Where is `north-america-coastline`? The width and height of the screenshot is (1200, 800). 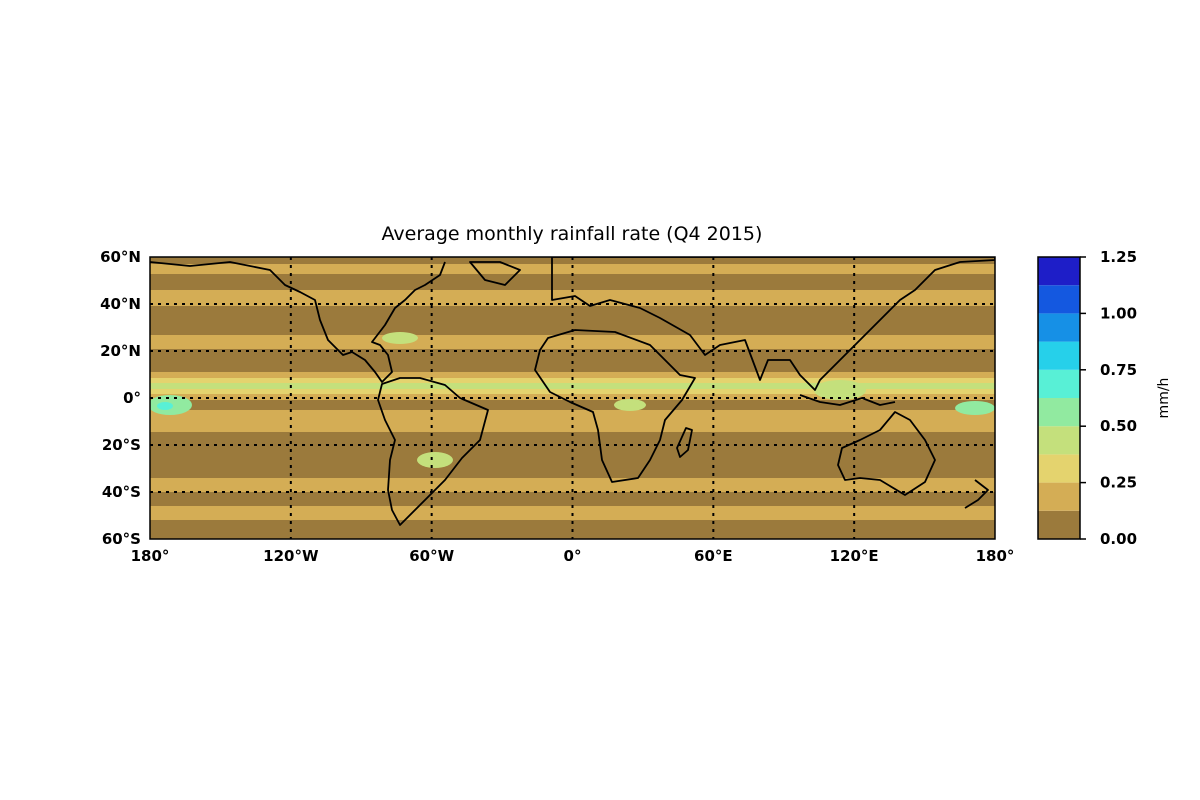
north-america-coastline is located at coordinates (298, 322).